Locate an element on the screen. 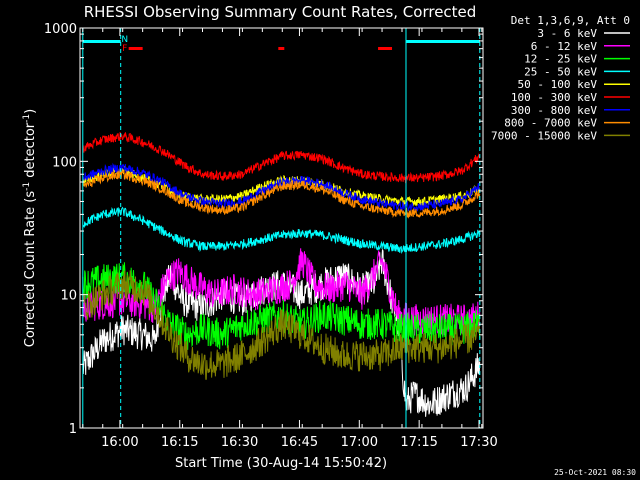 The width and height of the screenshot is (640, 480). y-tick-label: 1000 is located at coordinates (60, 29).